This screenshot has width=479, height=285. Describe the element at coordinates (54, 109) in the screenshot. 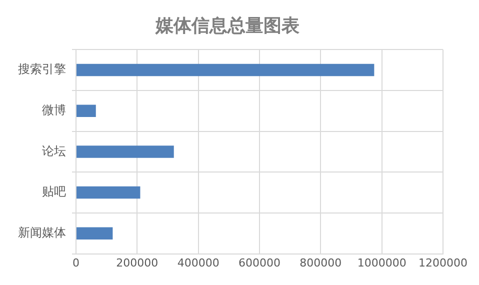

I see `y-tick-label: 微博` at that location.